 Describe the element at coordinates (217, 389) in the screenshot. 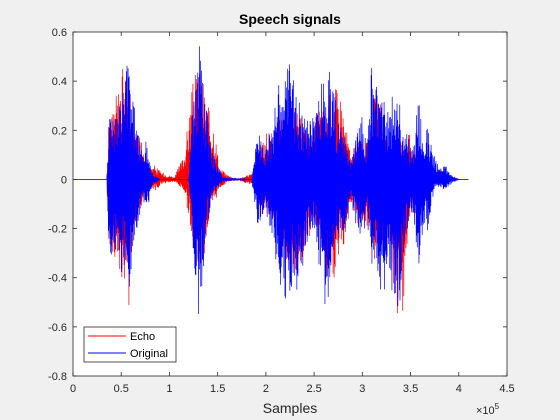

I see `x-tick-label: 1.5` at that location.